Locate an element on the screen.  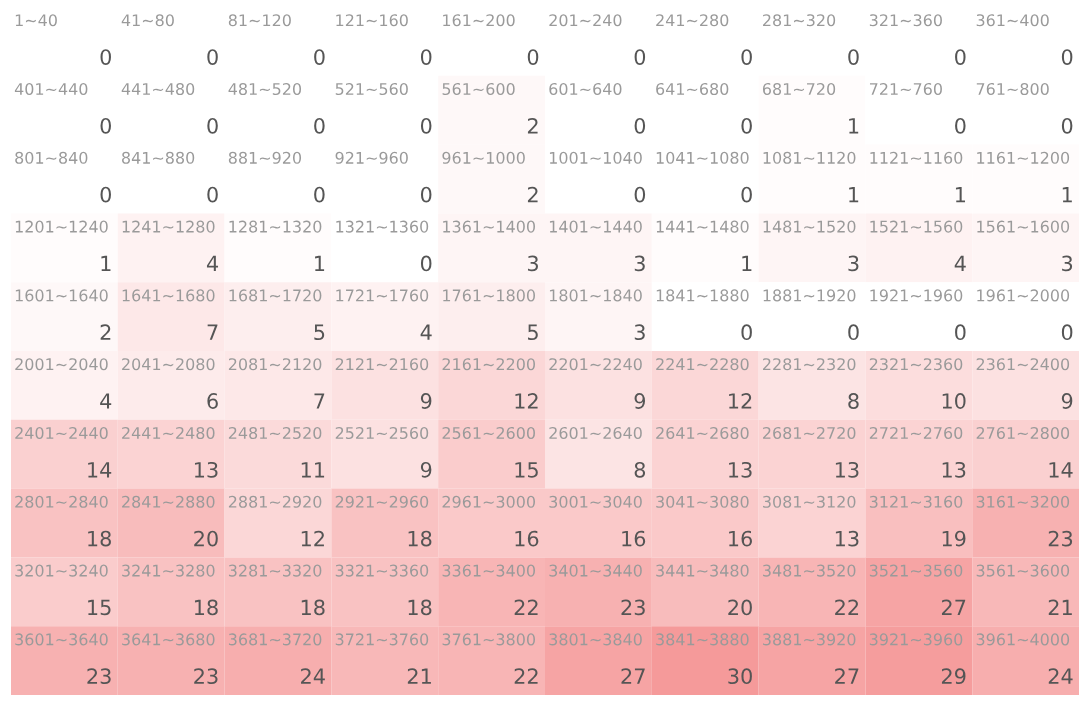
data-label: 5 is located at coordinates (319, 332).